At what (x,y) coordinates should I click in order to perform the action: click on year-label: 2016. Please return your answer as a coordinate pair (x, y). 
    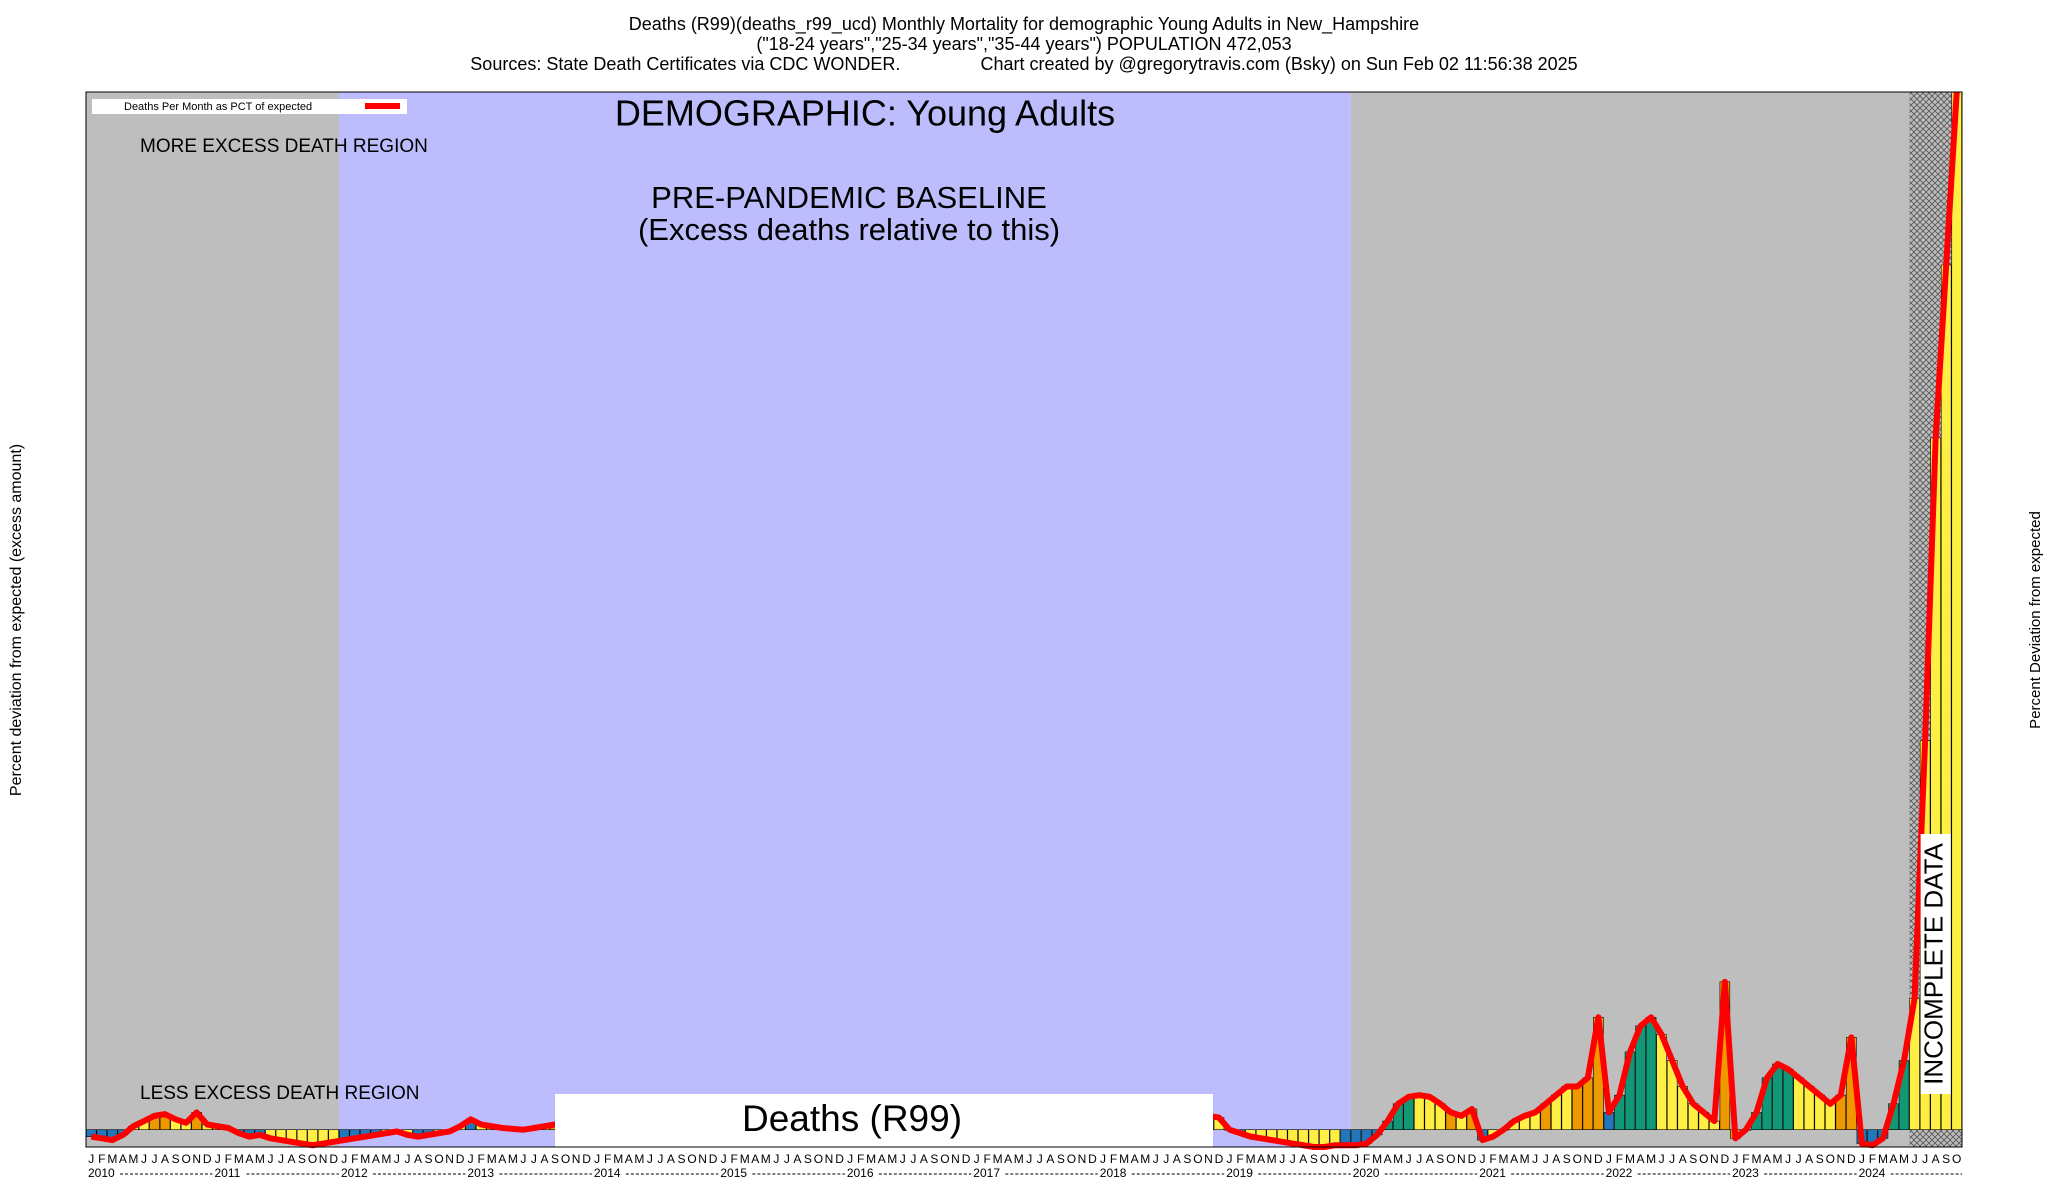
    Looking at the image, I should click on (860, 1173).